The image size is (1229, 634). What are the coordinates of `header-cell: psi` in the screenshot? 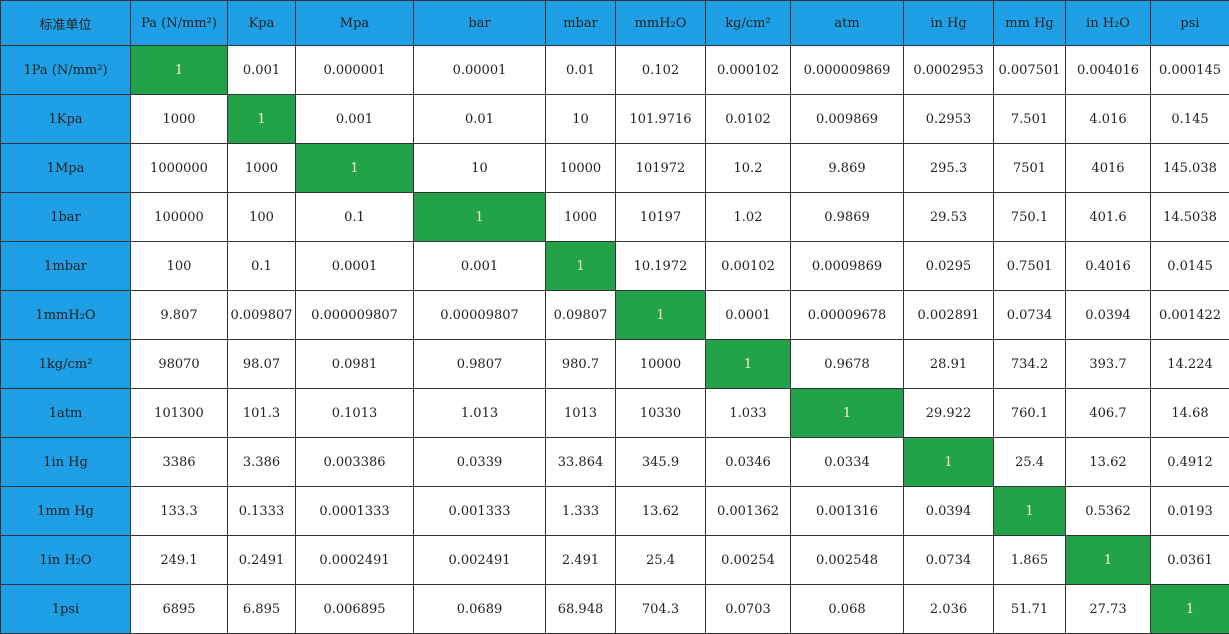 It's located at (1190, 23).